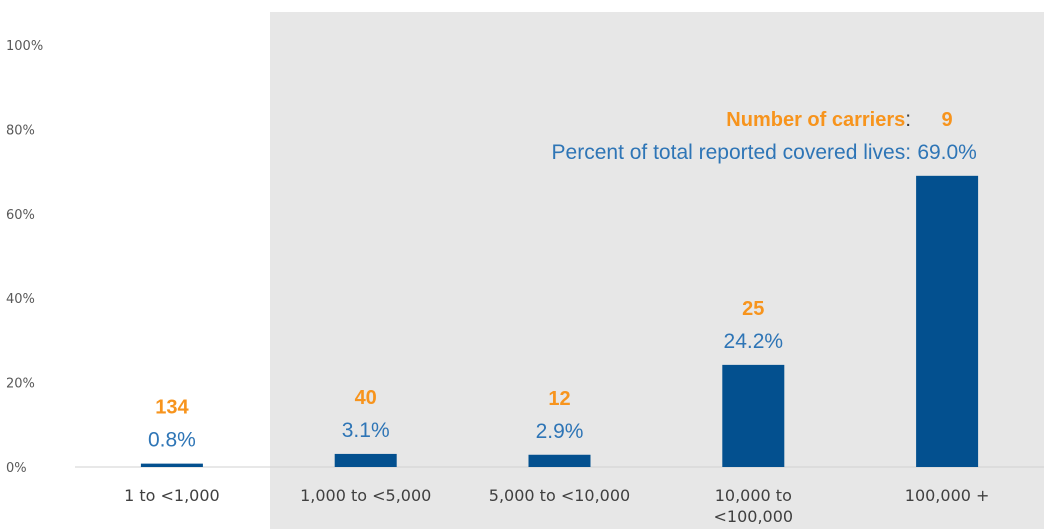 This screenshot has height=529, width=1044. What do you see at coordinates (908, 119) in the screenshot?
I see `legend-count-colon: :` at bounding box center [908, 119].